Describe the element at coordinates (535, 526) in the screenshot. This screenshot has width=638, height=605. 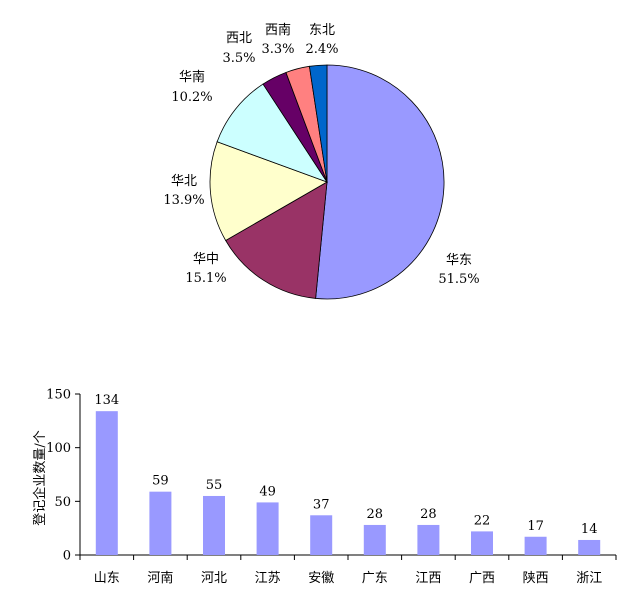
I see `bar-value-label: 17` at that location.